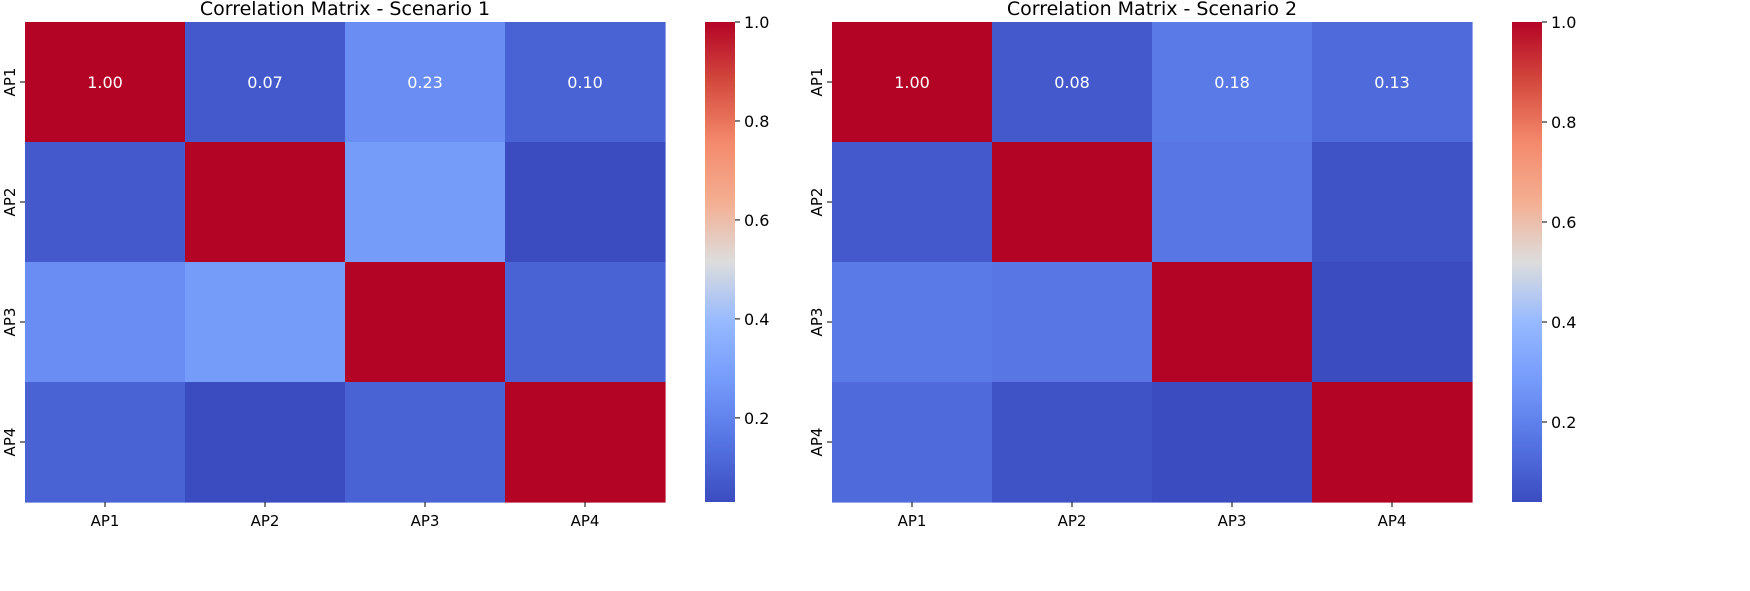 This screenshot has height=591, width=1750. I want to click on cell-annotation: 0.08, so click(1072, 82).